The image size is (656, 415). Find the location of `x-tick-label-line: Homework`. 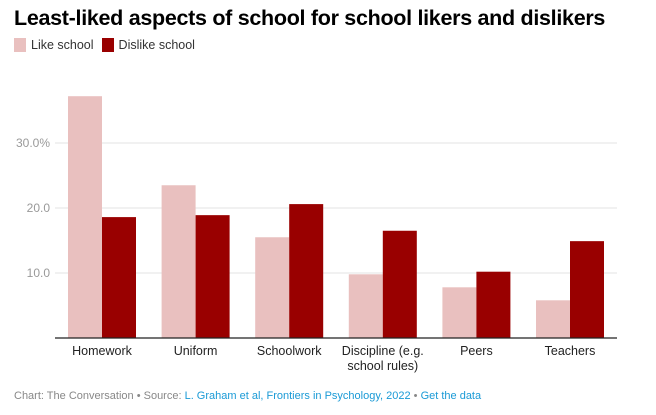

x-tick-label-line: Homework is located at coordinates (102, 351).